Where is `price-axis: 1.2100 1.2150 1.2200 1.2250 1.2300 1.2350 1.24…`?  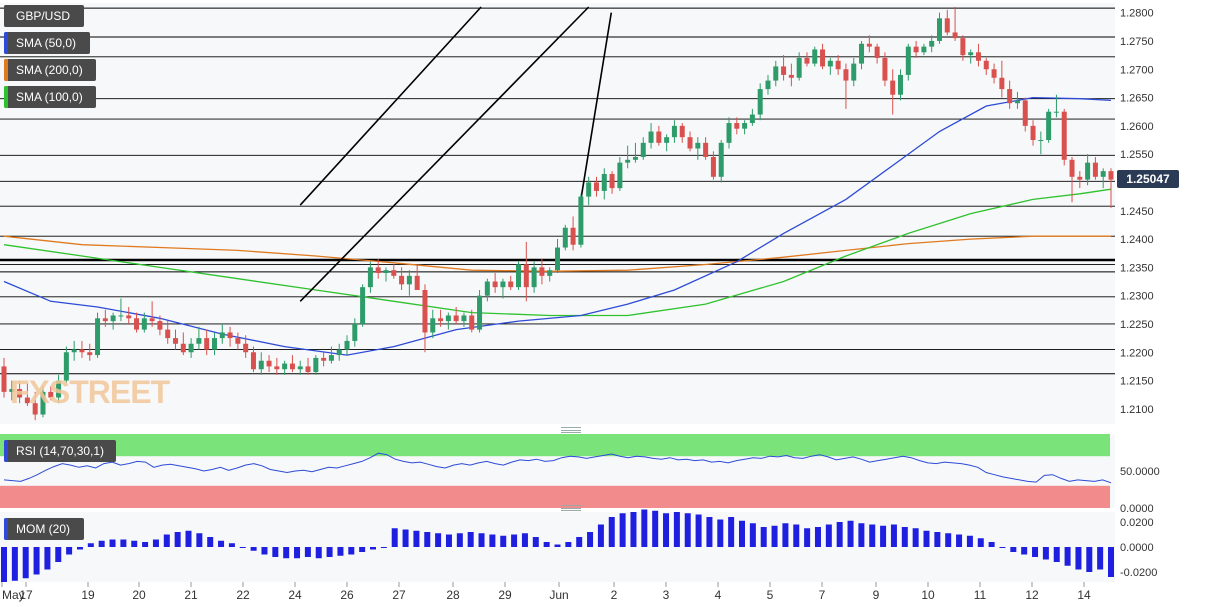
price-axis: 1.2100 1.2150 1.2200 1.2250 1.2300 1.2350 1.24… is located at coordinates (1137, 212).